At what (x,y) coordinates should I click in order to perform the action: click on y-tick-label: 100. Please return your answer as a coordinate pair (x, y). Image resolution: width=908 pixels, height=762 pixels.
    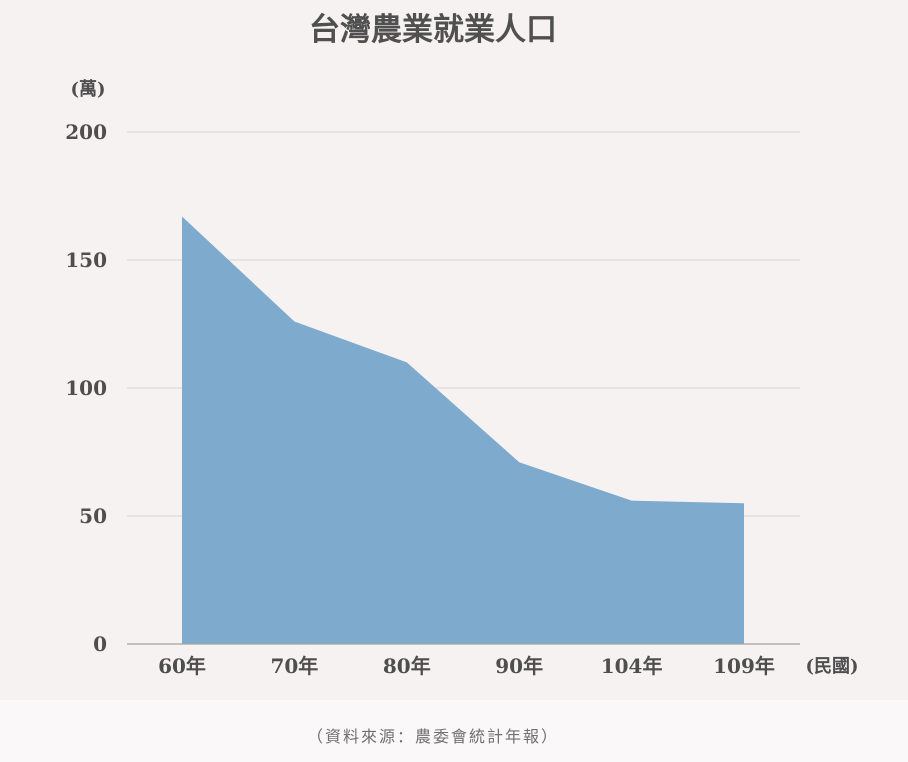
    Looking at the image, I should click on (86, 388).